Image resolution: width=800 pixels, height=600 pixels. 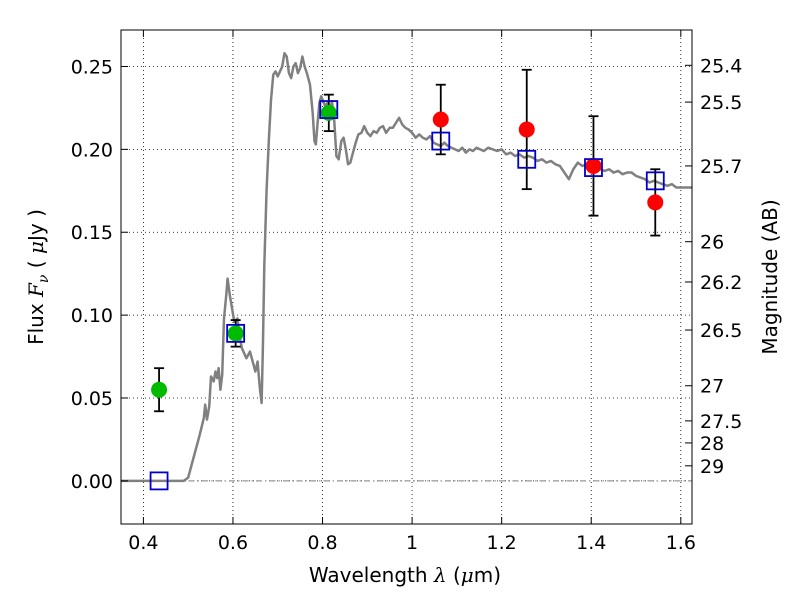 I want to click on right-tick-label: 25.4, so click(x=721, y=66).